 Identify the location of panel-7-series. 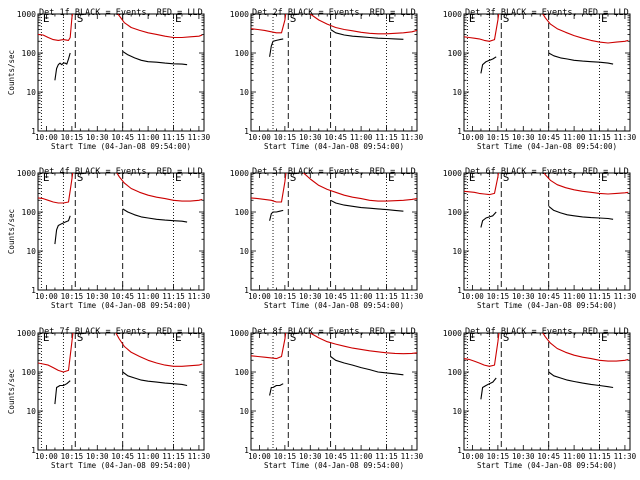
(120, 369).